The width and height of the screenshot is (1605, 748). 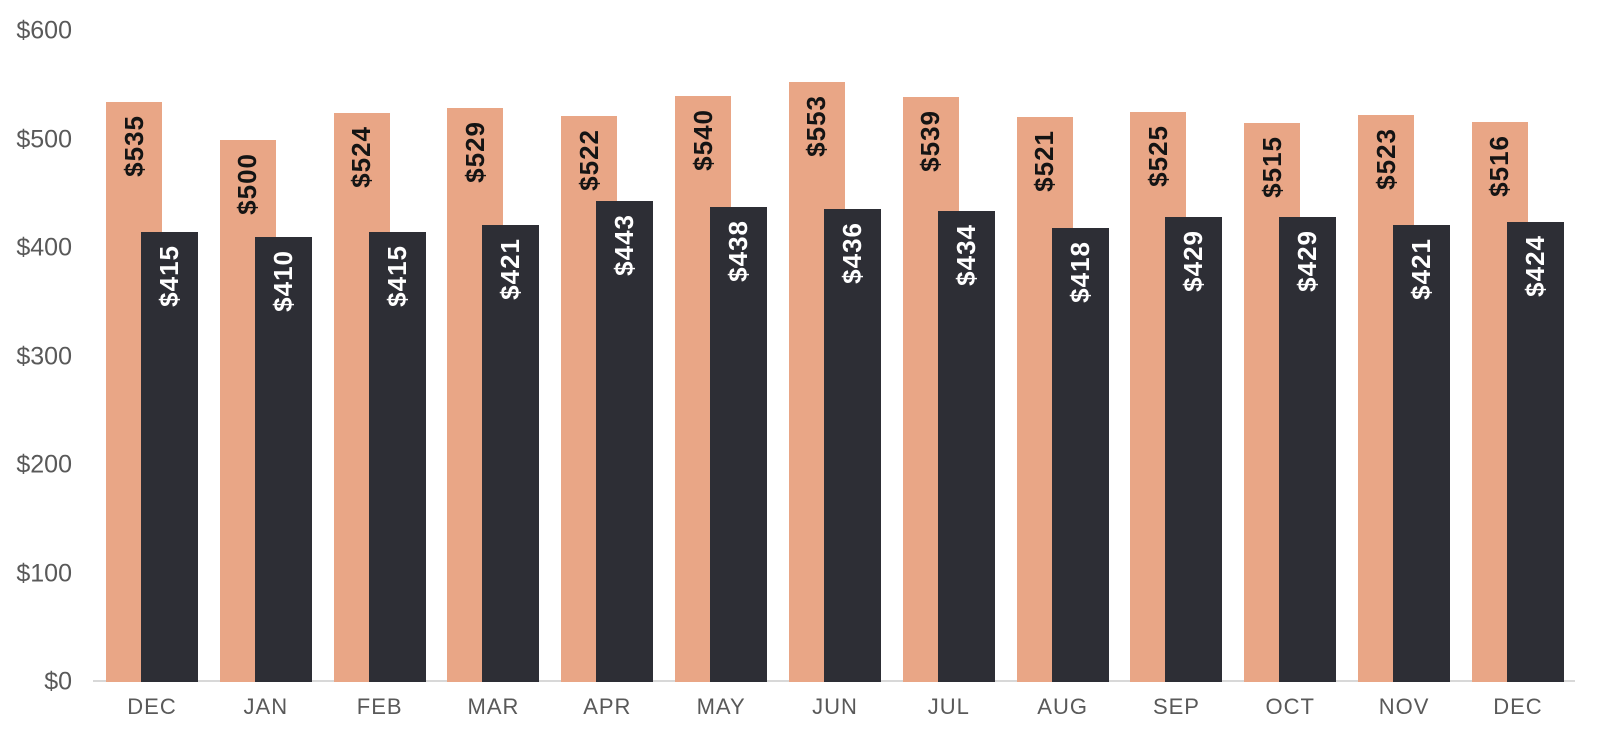 What do you see at coordinates (493, 706) in the screenshot?
I see `x-axis-tick-label: MAR` at bounding box center [493, 706].